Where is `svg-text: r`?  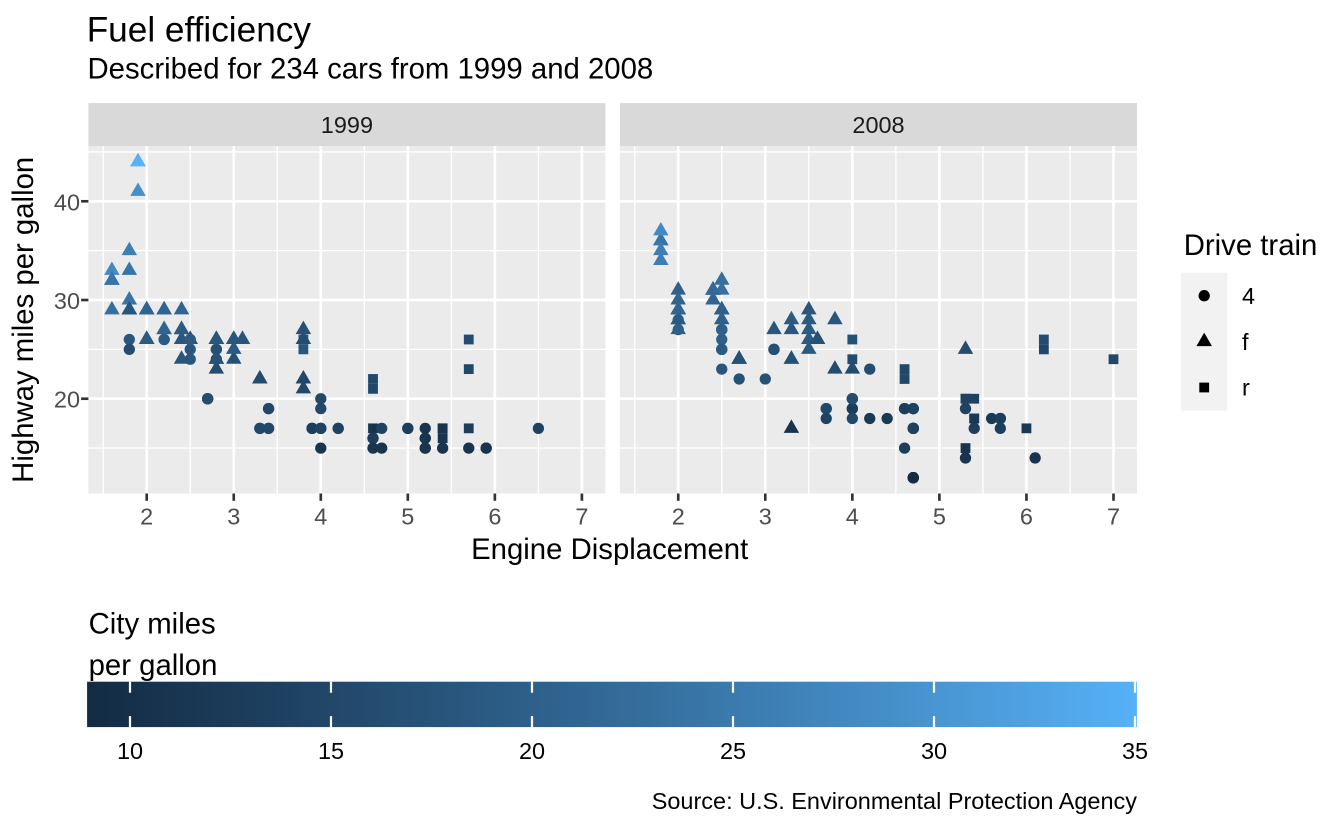 svg-text: r is located at coordinates (1246, 388).